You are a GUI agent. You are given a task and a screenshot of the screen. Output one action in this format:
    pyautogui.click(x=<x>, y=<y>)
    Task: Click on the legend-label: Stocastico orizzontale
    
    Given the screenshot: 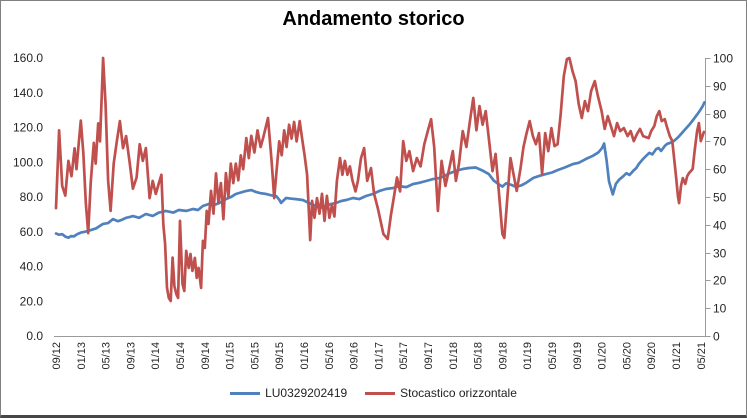 What is the action you would take?
    pyautogui.click(x=458, y=393)
    